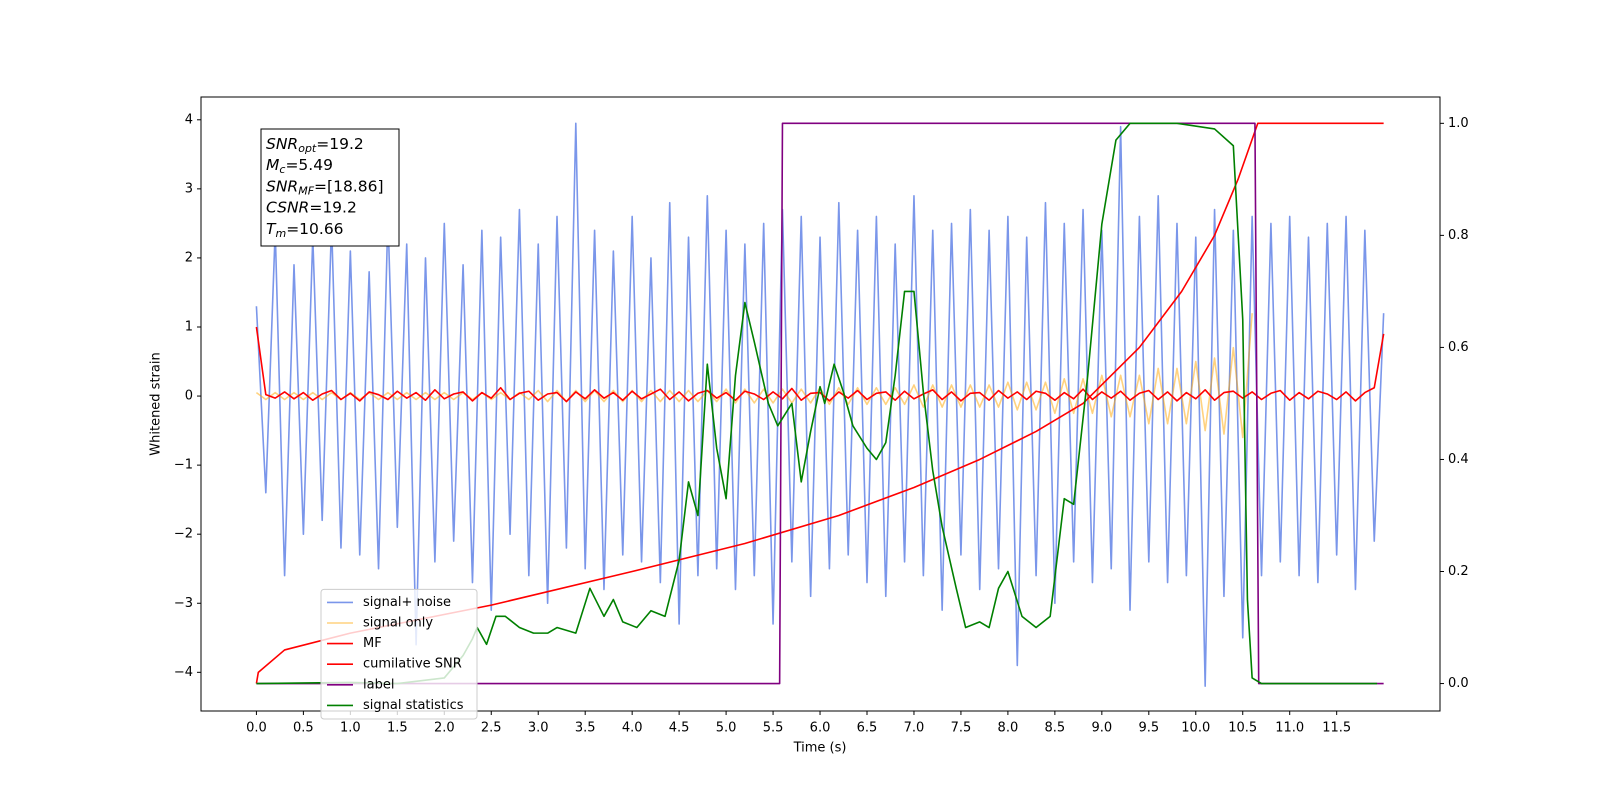 The width and height of the screenshot is (1600, 800). What do you see at coordinates (679, 728) in the screenshot?
I see `x-tick-label: 4.5` at bounding box center [679, 728].